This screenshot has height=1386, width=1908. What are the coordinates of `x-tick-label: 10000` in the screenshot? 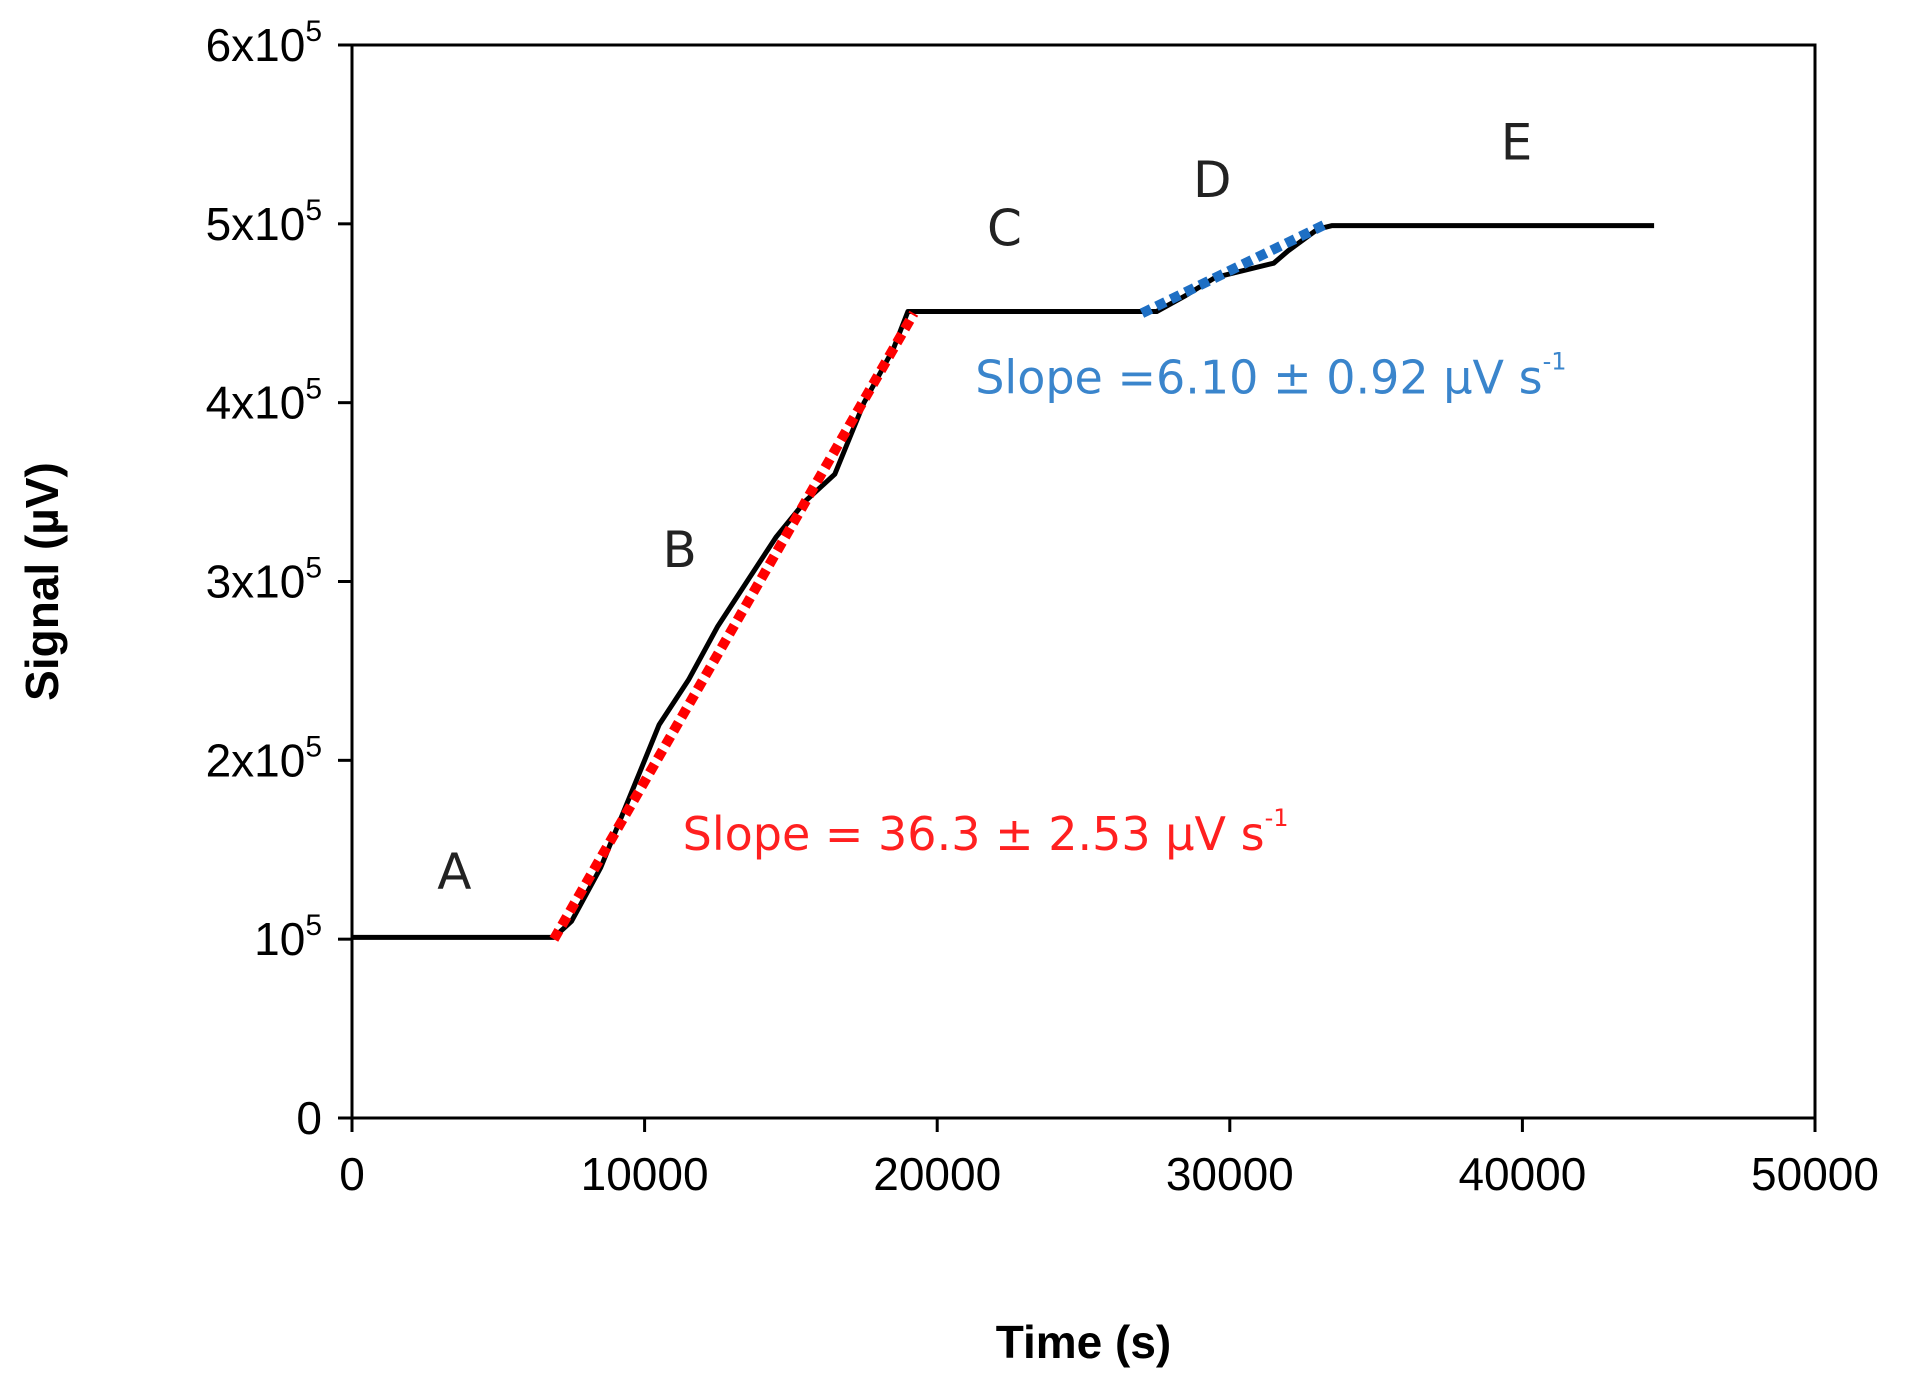 It's located at (645, 1174).